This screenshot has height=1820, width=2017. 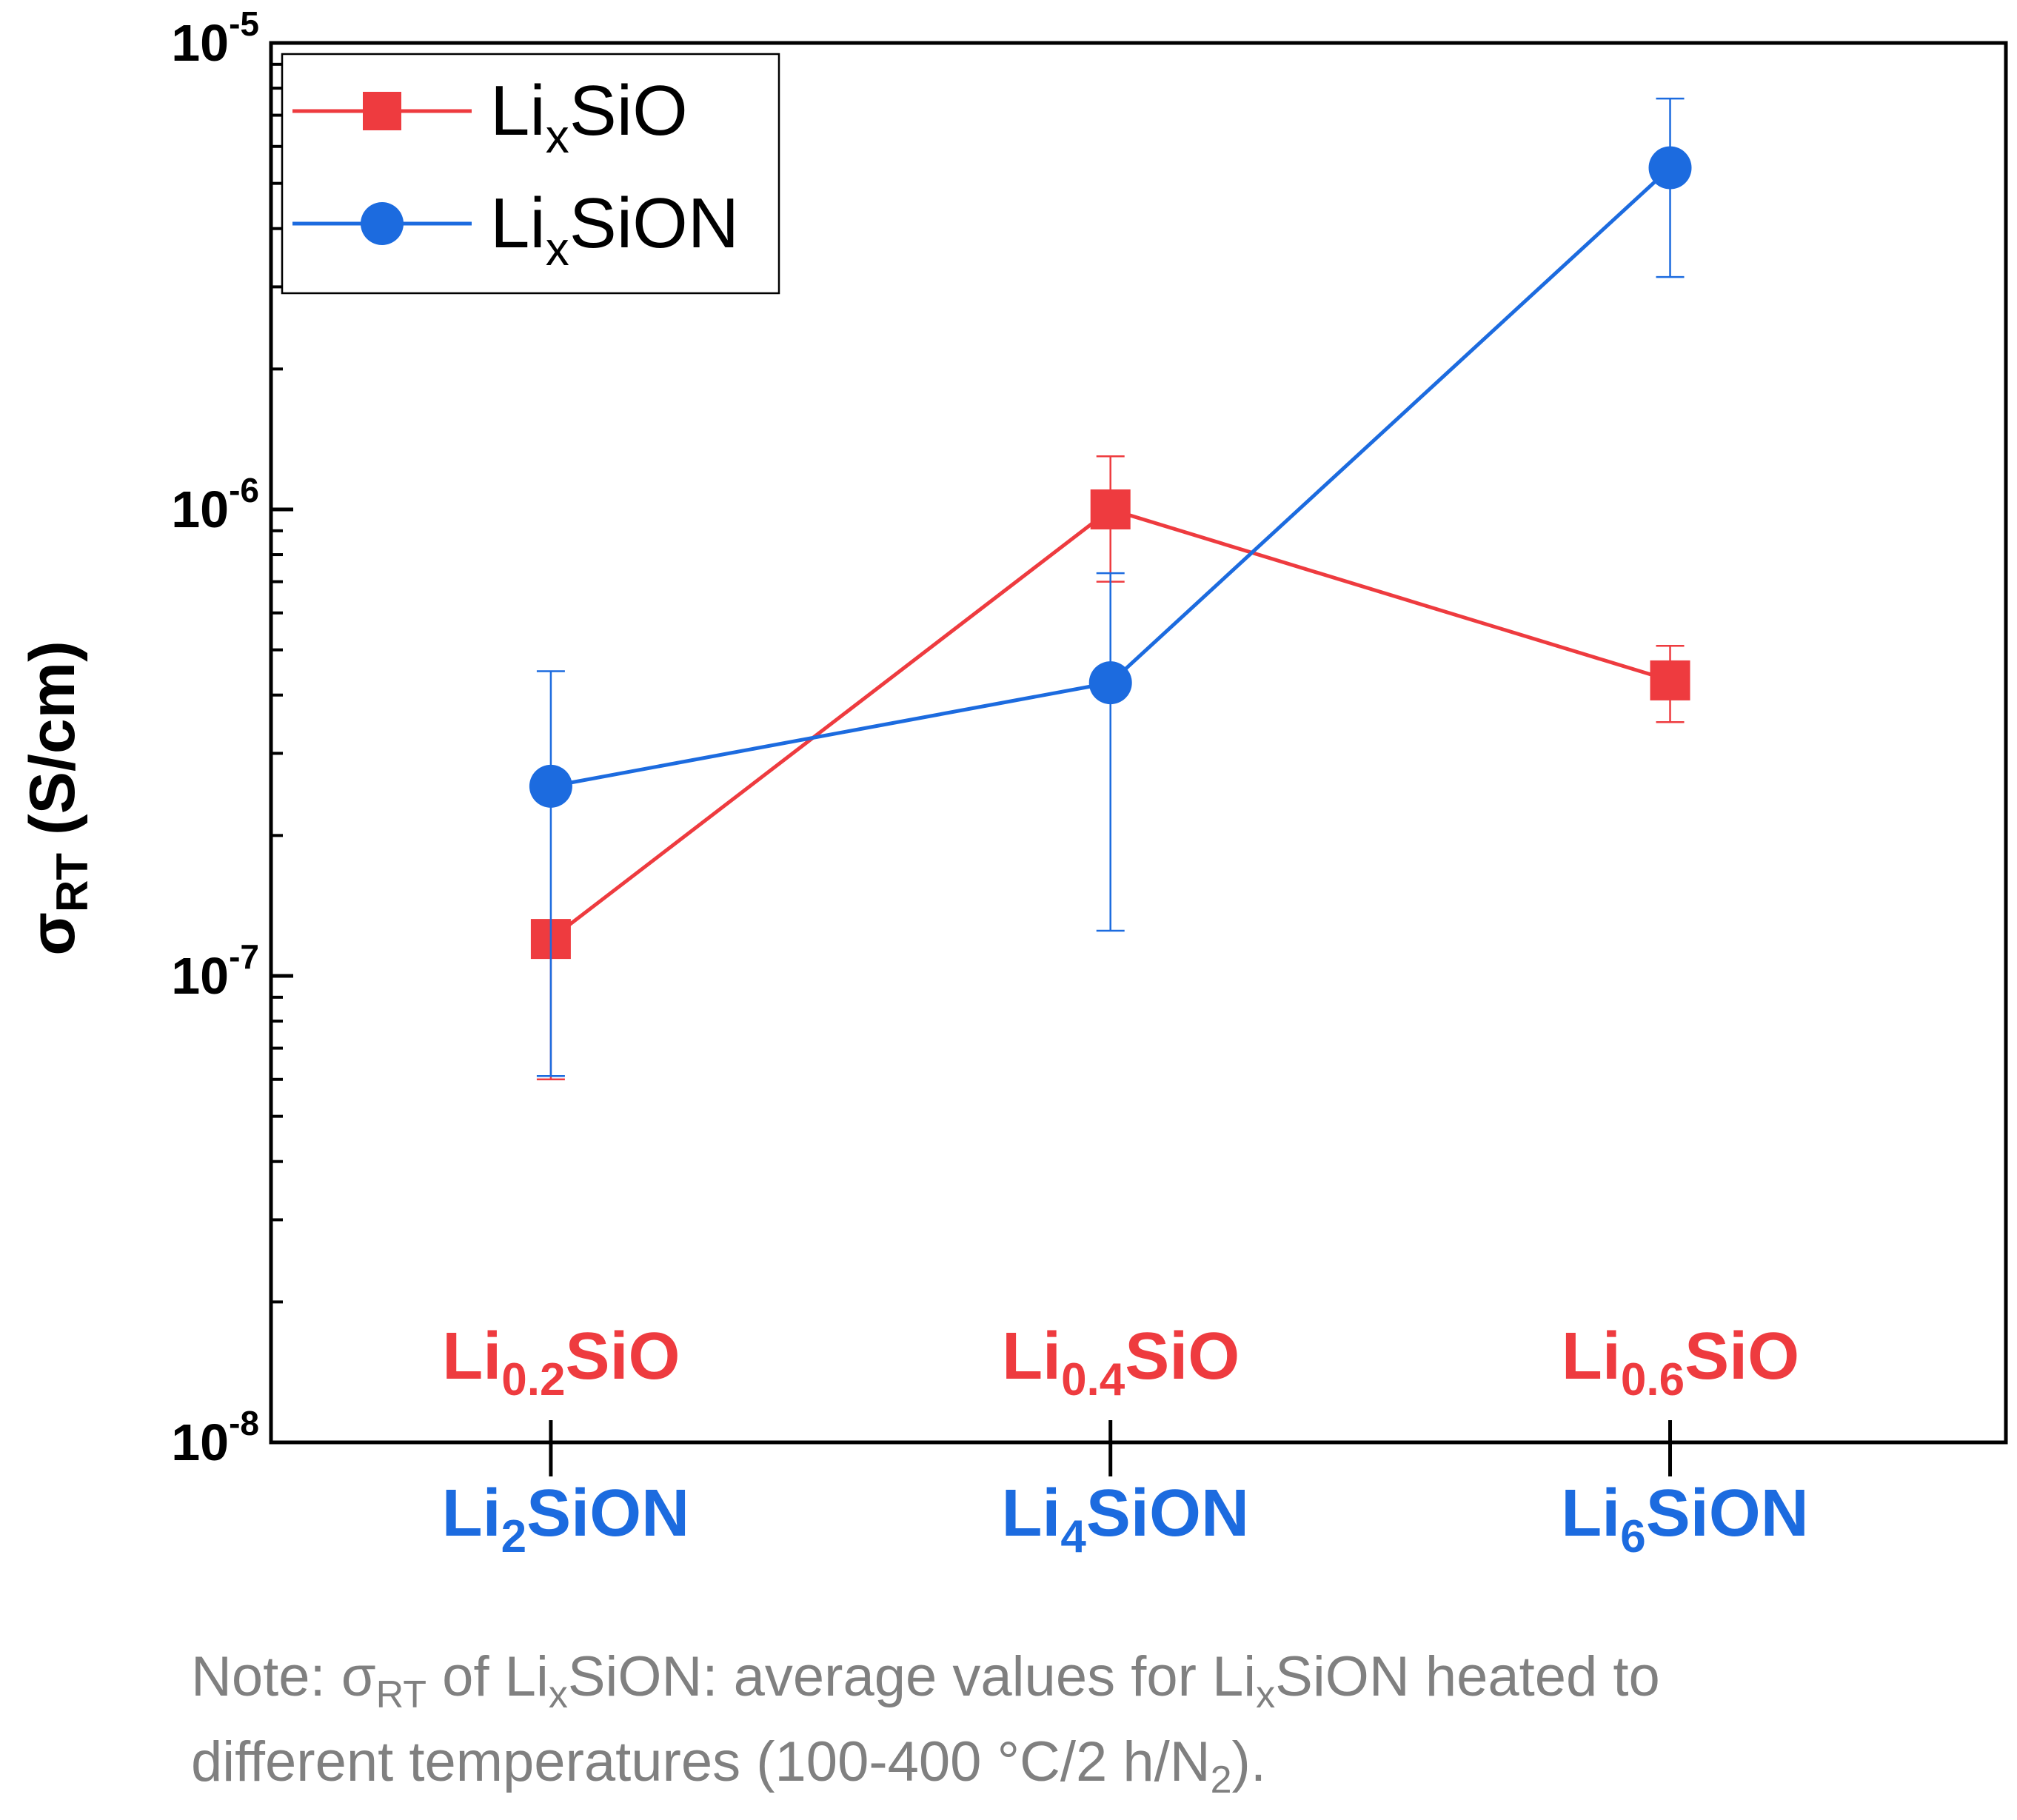 What do you see at coordinates (232, 737) in the screenshot?
I see `y-axis: 10-510-610-710-8` at bounding box center [232, 737].